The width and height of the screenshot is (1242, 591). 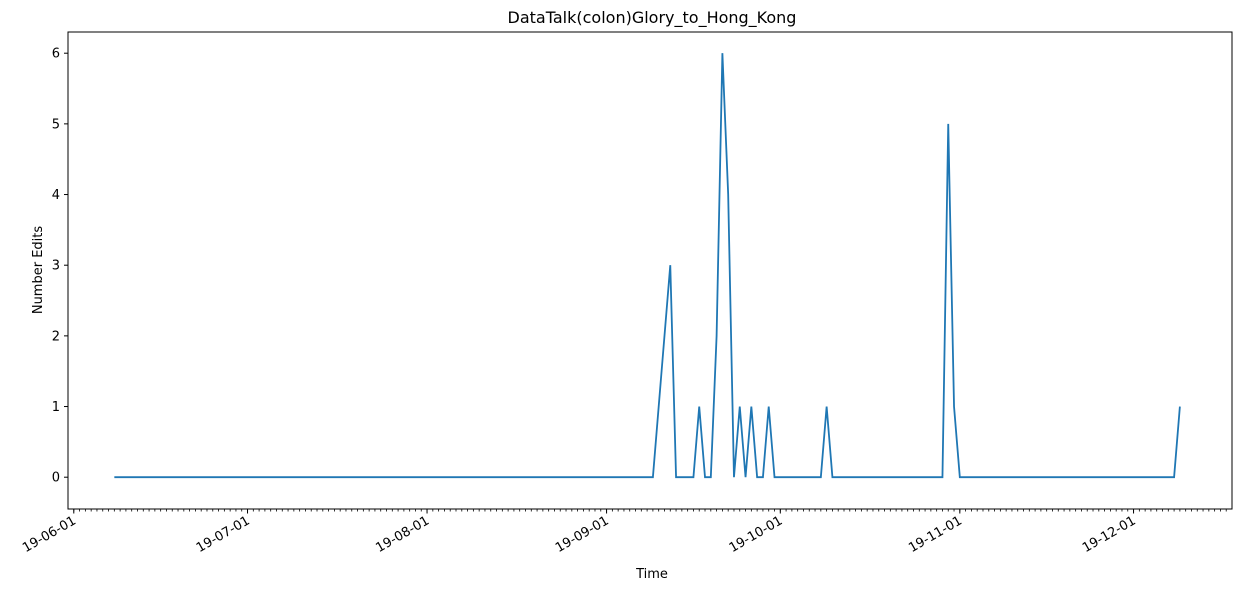 I want to click on x-tick-label: 19-07-01, so click(x=223, y=534).